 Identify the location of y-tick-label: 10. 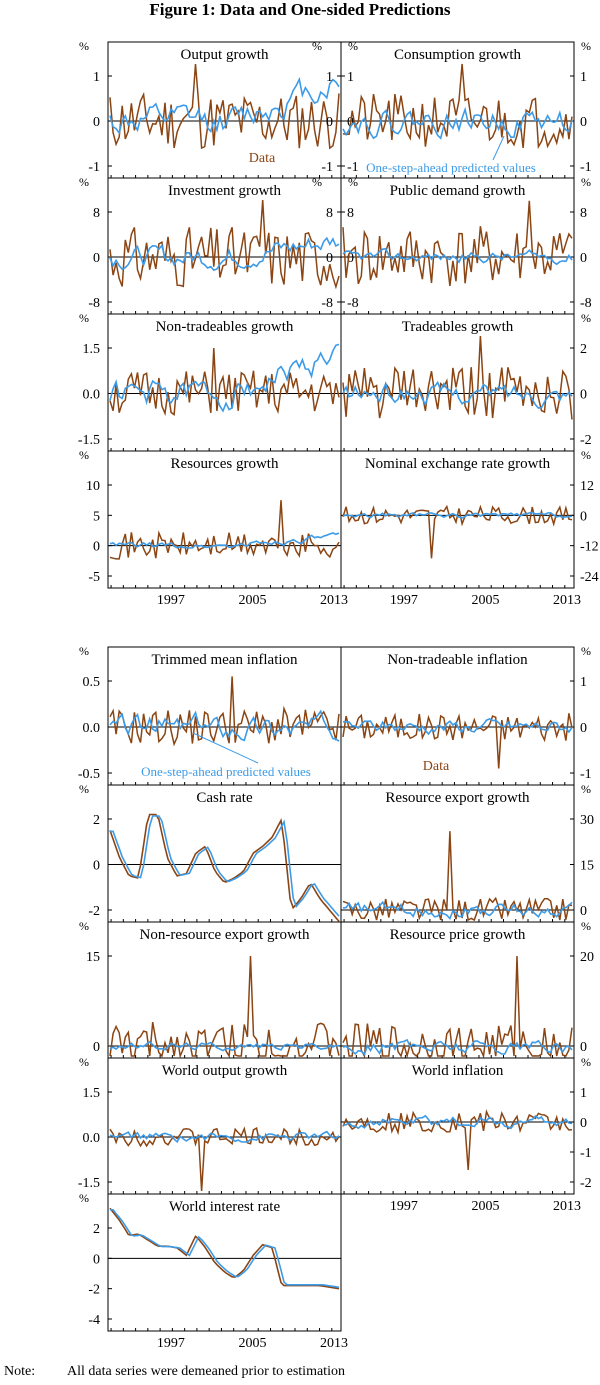
(93, 486).